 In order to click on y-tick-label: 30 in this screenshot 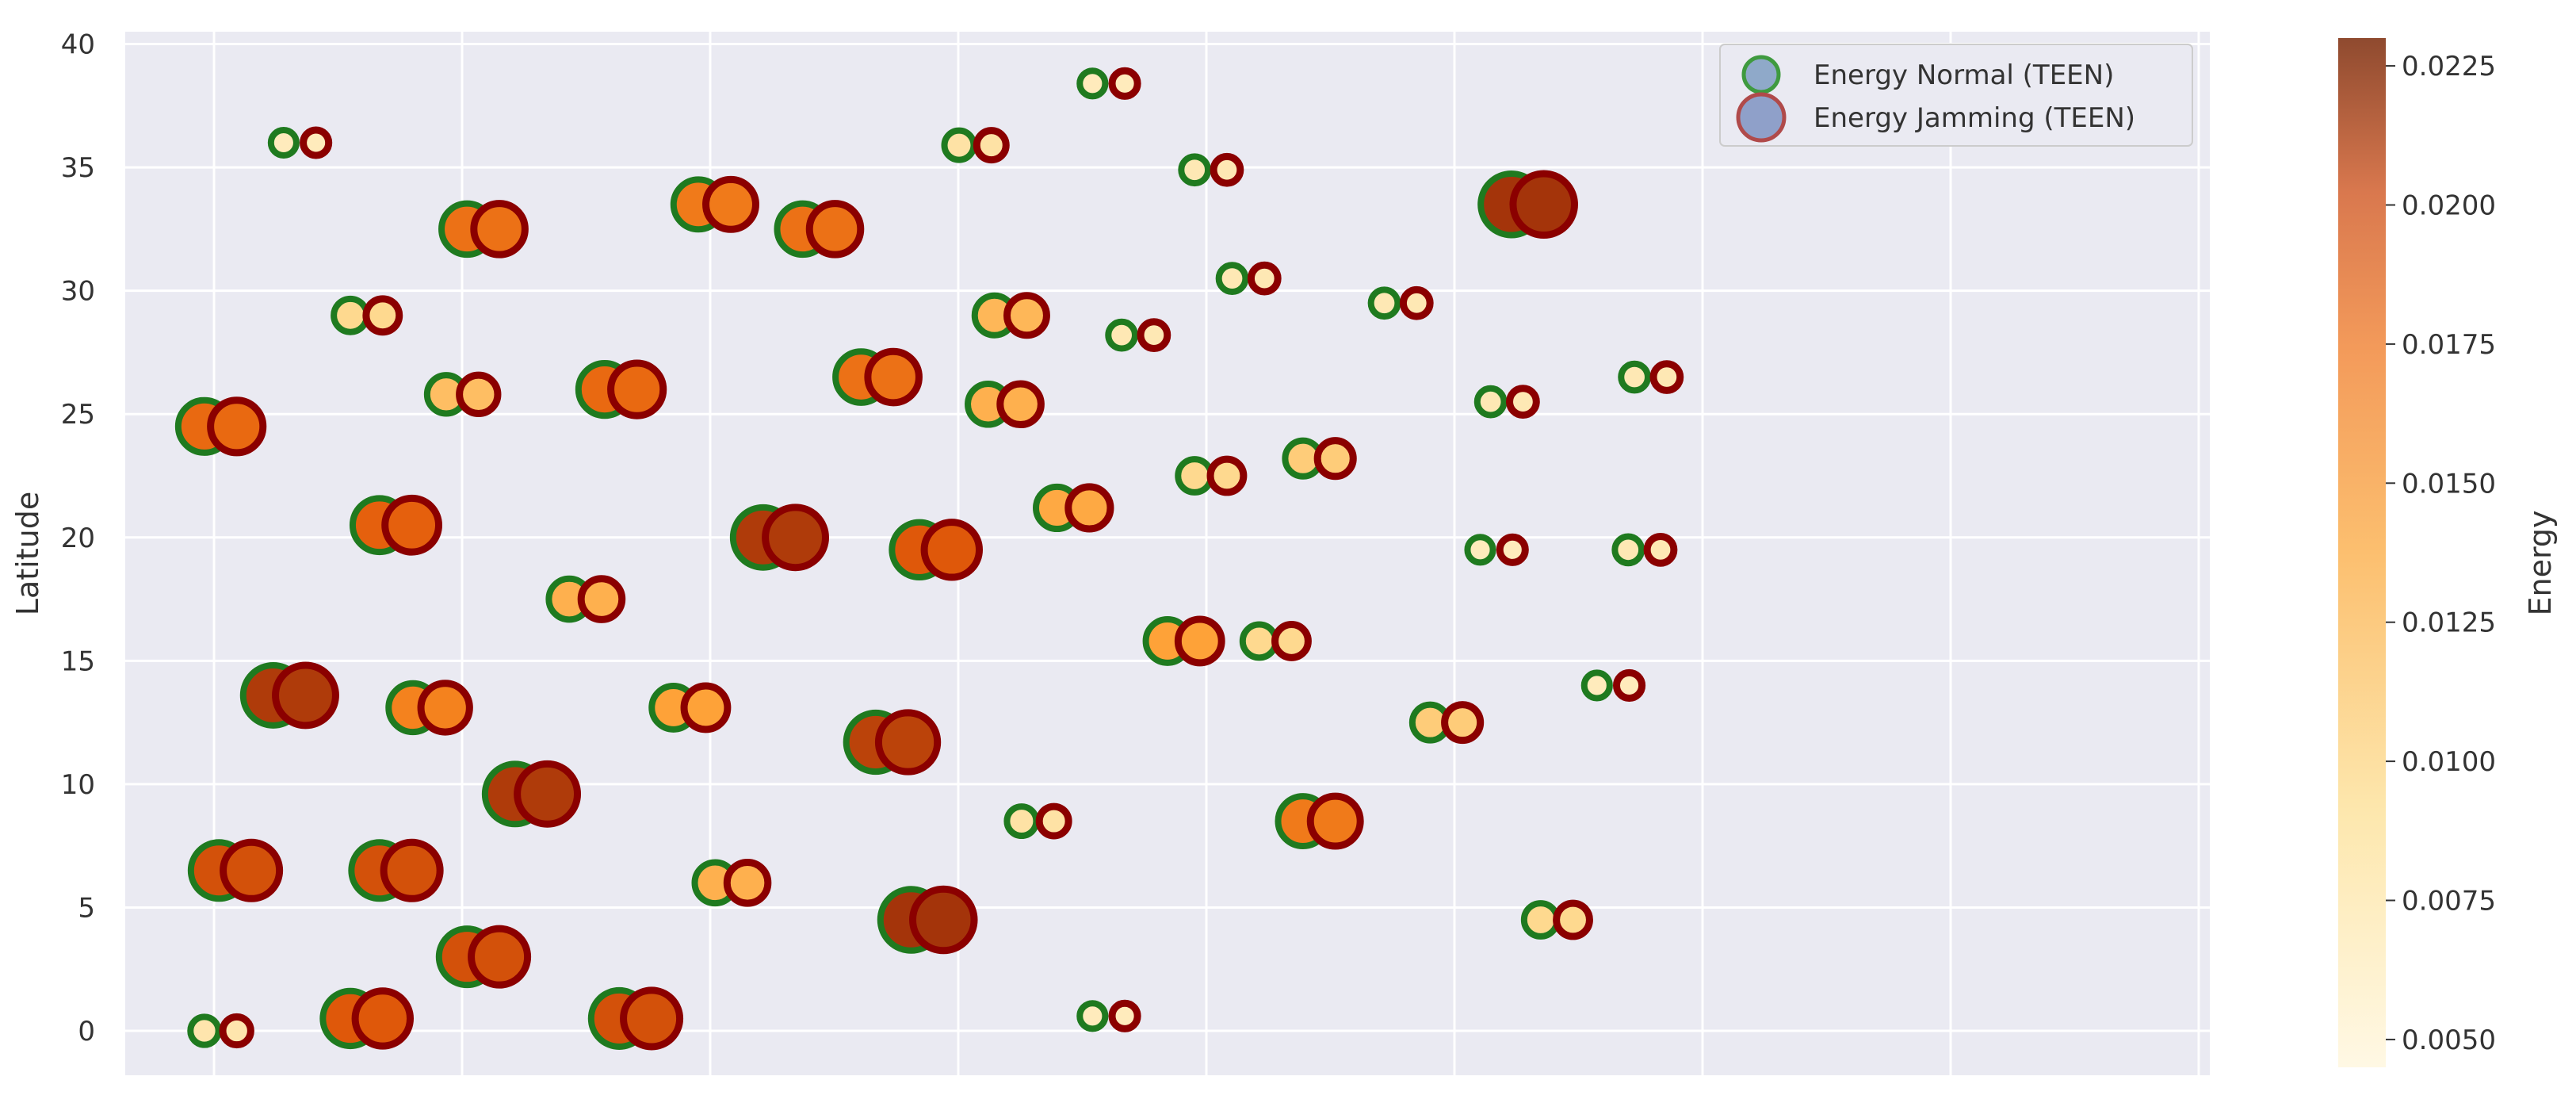, I will do `click(78, 292)`.